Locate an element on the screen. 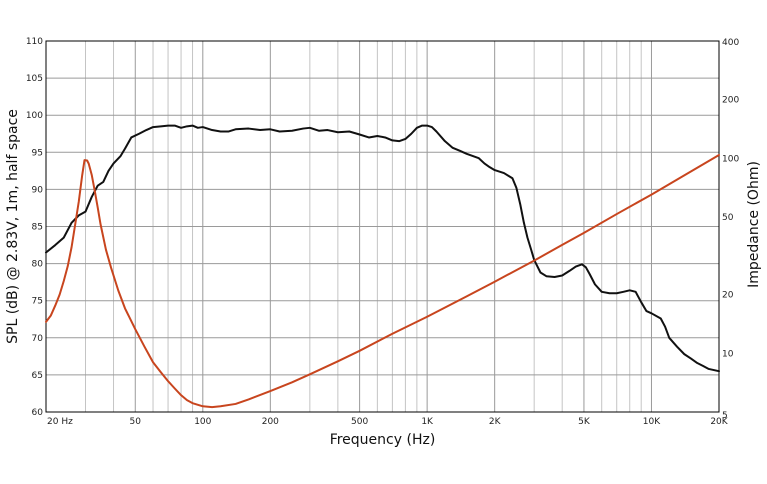 Image resolution: width=767 pixels, height=484 pixels. y2-tick-label: 10 is located at coordinates (728, 354).